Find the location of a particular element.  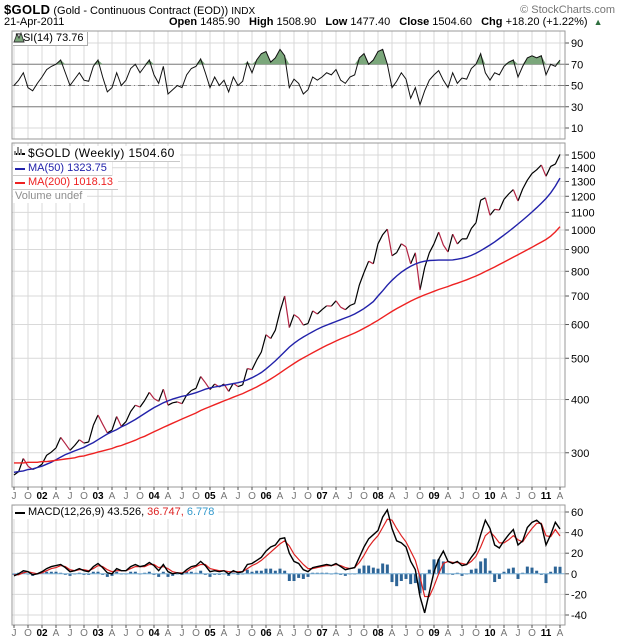

svg-text: 07 is located at coordinates (322, 496).